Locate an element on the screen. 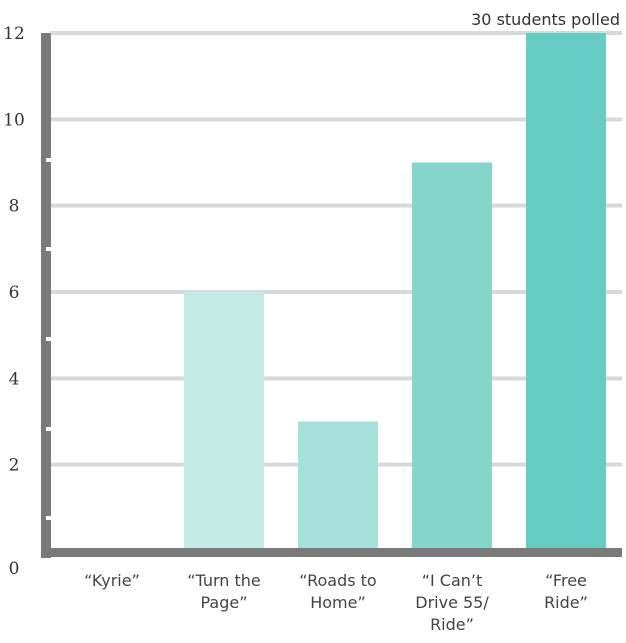 Image resolution: width=626 pixels, height=643 pixels. x-tick-label-3: “I Can’t Drive 55/Ride” is located at coordinates (452, 602).